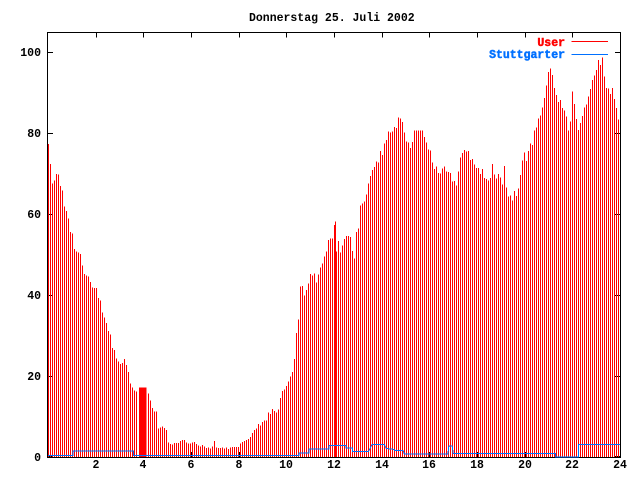 Image resolution: width=640 pixels, height=480 pixels. Describe the element at coordinates (551, 43) in the screenshot. I see `svg-text: User` at that location.